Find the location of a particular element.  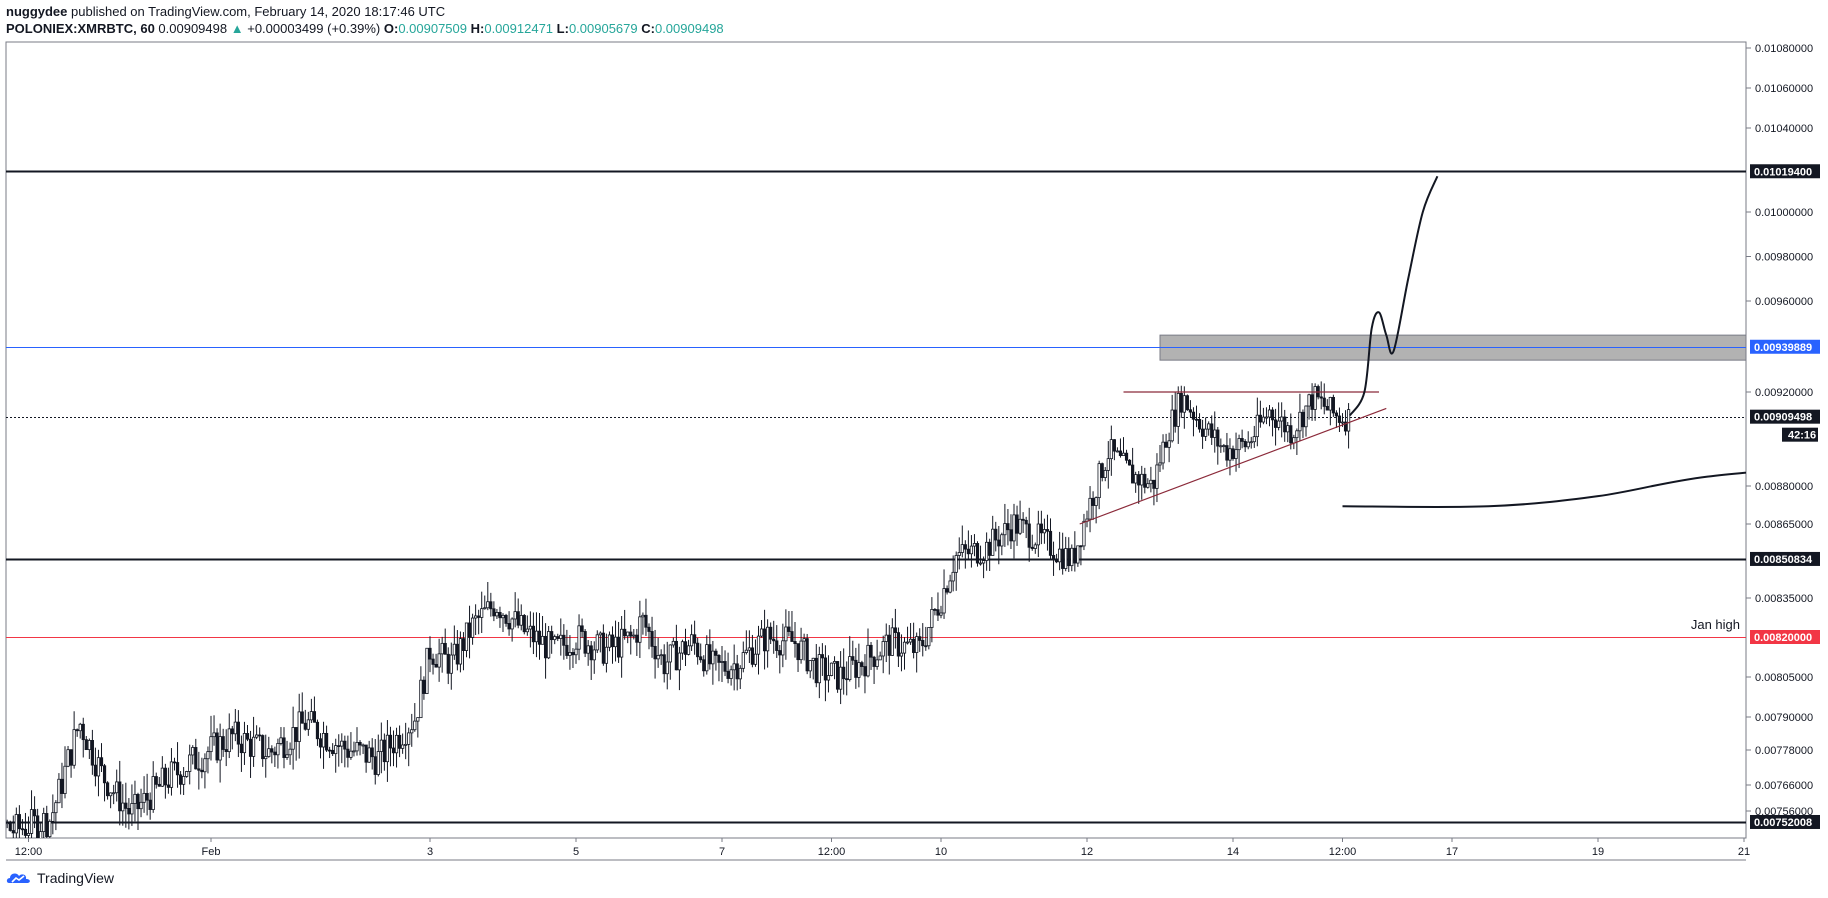

level-label: 0.00939889 is located at coordinates (1783, 348).